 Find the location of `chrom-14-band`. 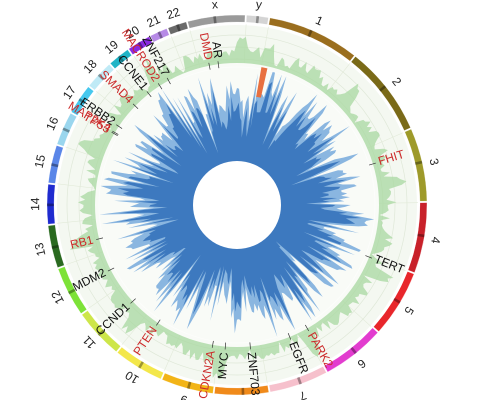

chrom-14-band is located at coordinates (51, 204).